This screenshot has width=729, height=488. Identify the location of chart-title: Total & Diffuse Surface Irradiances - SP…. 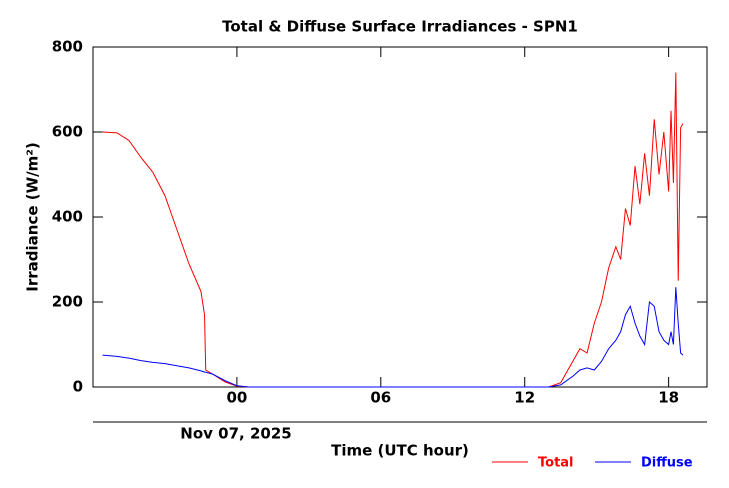
(400, 27).